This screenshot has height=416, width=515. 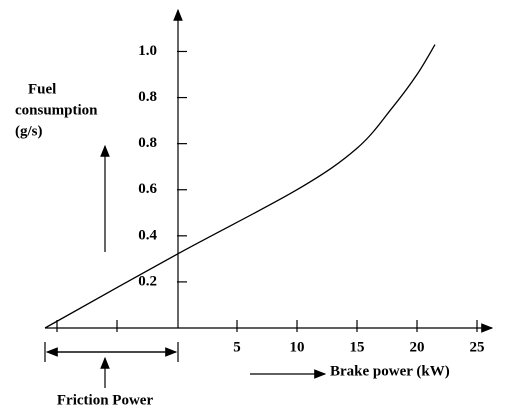 What do you see at coordinates (29, 131) in the screenshot?
I see `y-label: (g/s)` at bounding box center [29, 131].